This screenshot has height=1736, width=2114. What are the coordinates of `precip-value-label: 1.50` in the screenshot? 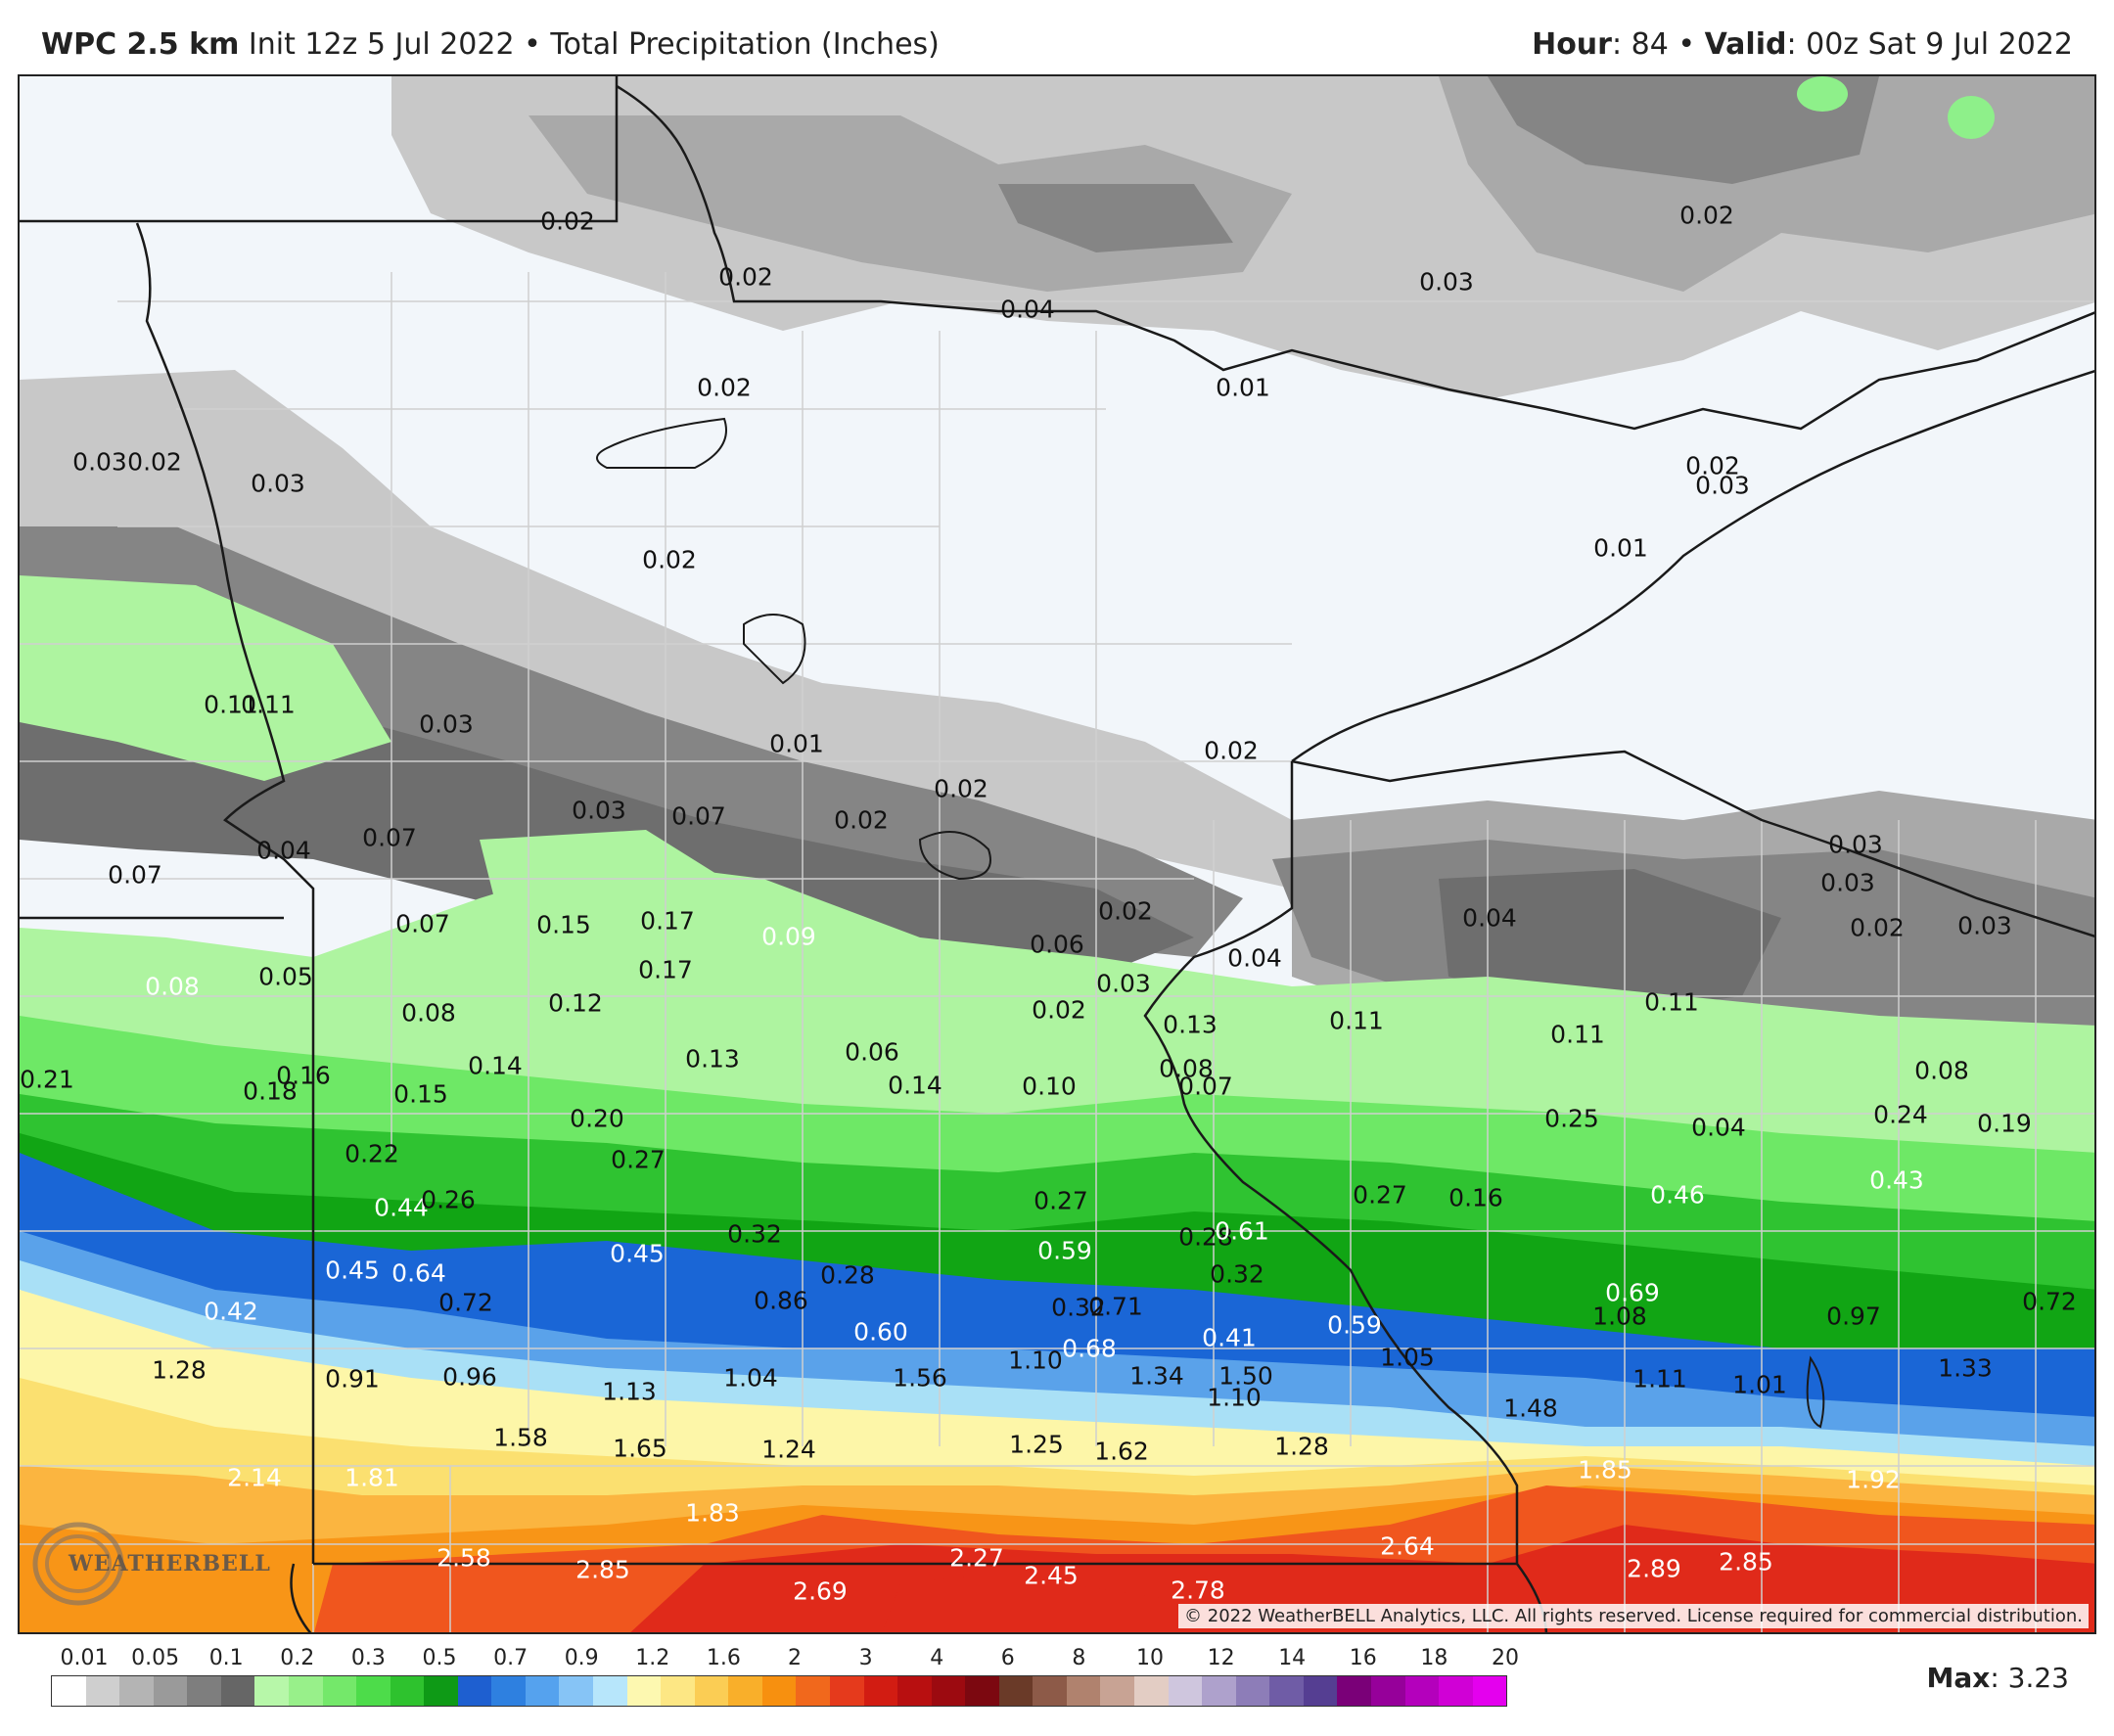 It's located at (1246, 1376).